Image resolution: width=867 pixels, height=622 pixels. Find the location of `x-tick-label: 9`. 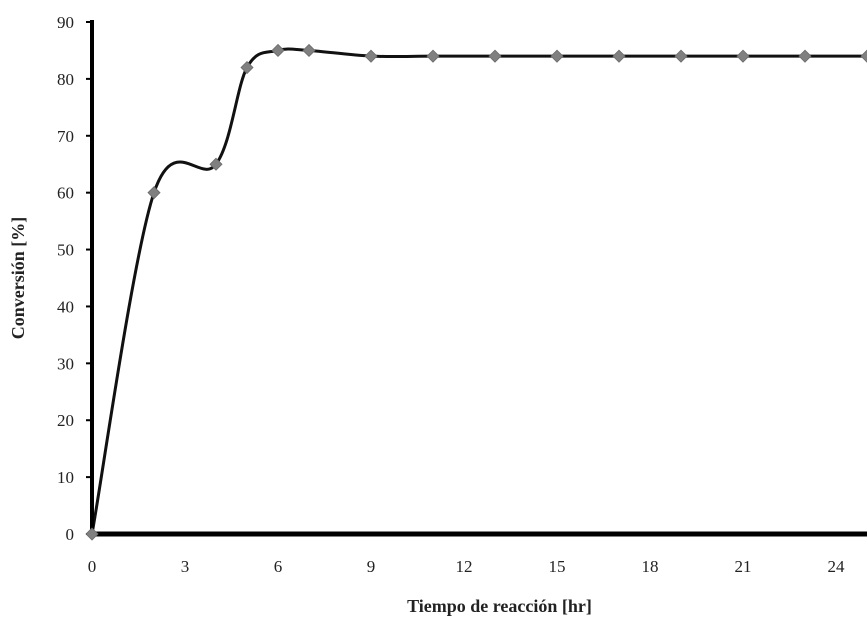

x-tick-label: 9 is located at coordinates (371, 566).